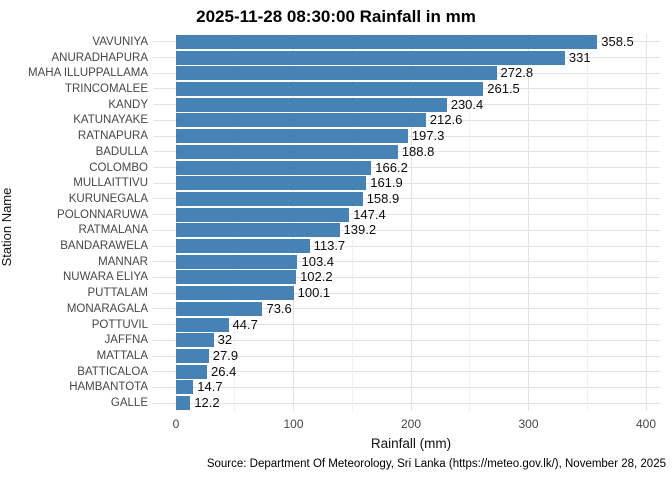 This screenshot has height=480, width=672. Describe the element at coordinates (528, 424) in the screenshot. I see `x-tick-label: 300` at that location.